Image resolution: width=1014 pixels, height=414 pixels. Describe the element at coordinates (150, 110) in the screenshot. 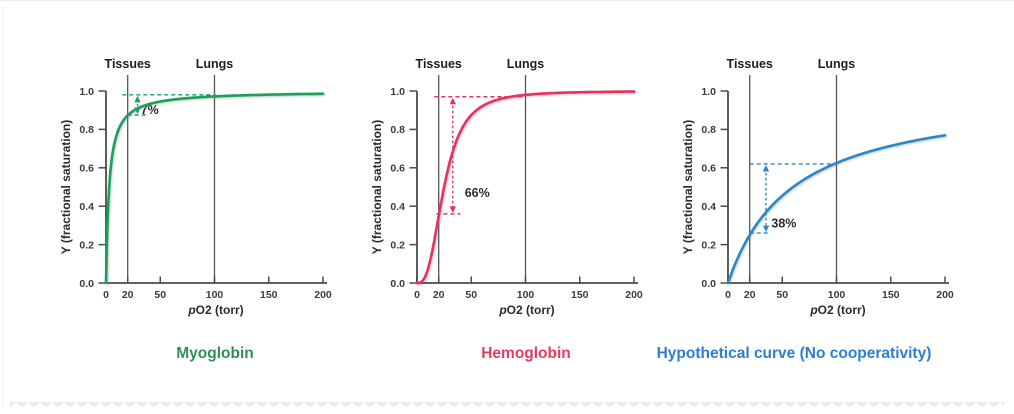

I see `delivery-percent-label: 7%` at that location.